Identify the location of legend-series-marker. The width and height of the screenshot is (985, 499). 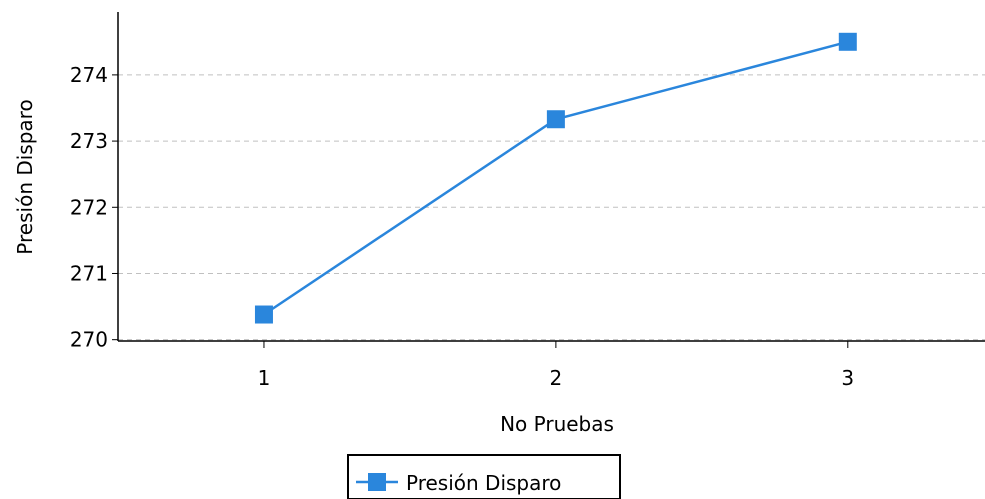
(377, 482).